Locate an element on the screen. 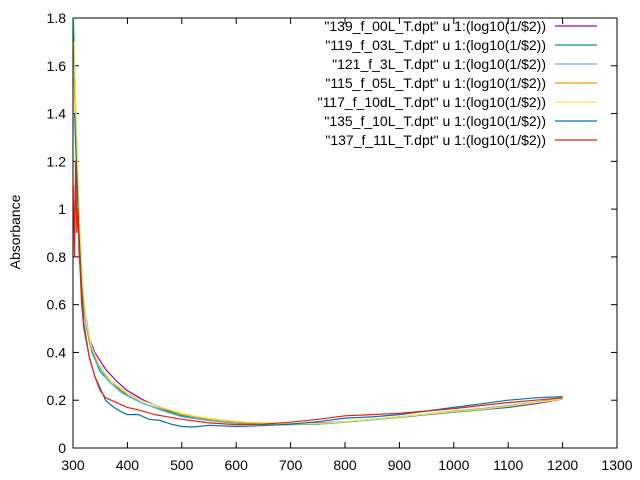  x-tick-label: 400 is located at coordinates (128, 465).